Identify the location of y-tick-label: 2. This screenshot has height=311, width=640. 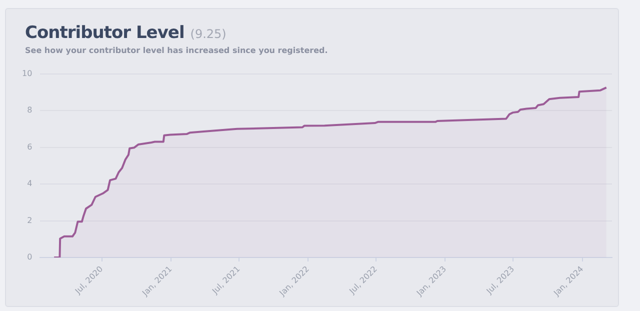
(29, 220).